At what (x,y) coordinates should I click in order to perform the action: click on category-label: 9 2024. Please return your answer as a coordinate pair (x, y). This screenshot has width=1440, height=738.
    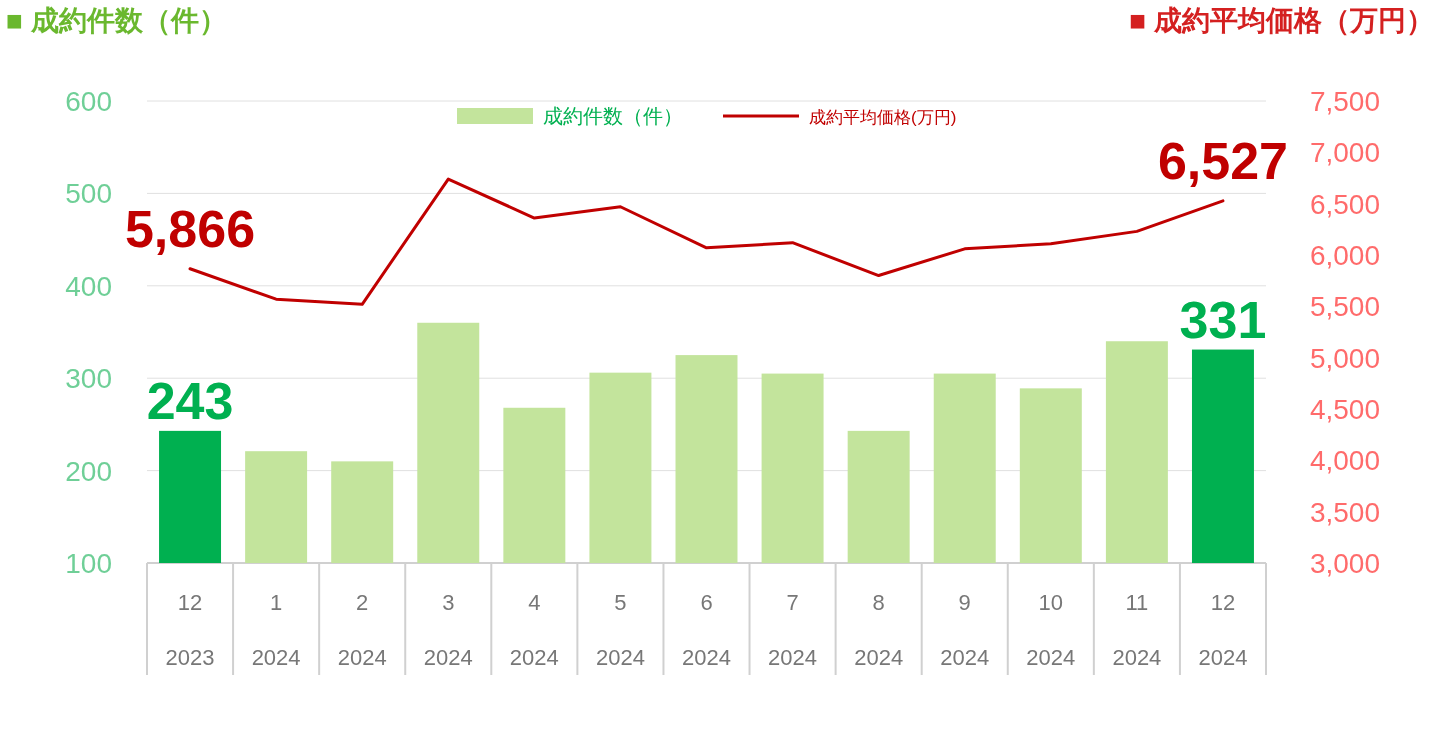
    Looking at the image, I should click on (965, 630).